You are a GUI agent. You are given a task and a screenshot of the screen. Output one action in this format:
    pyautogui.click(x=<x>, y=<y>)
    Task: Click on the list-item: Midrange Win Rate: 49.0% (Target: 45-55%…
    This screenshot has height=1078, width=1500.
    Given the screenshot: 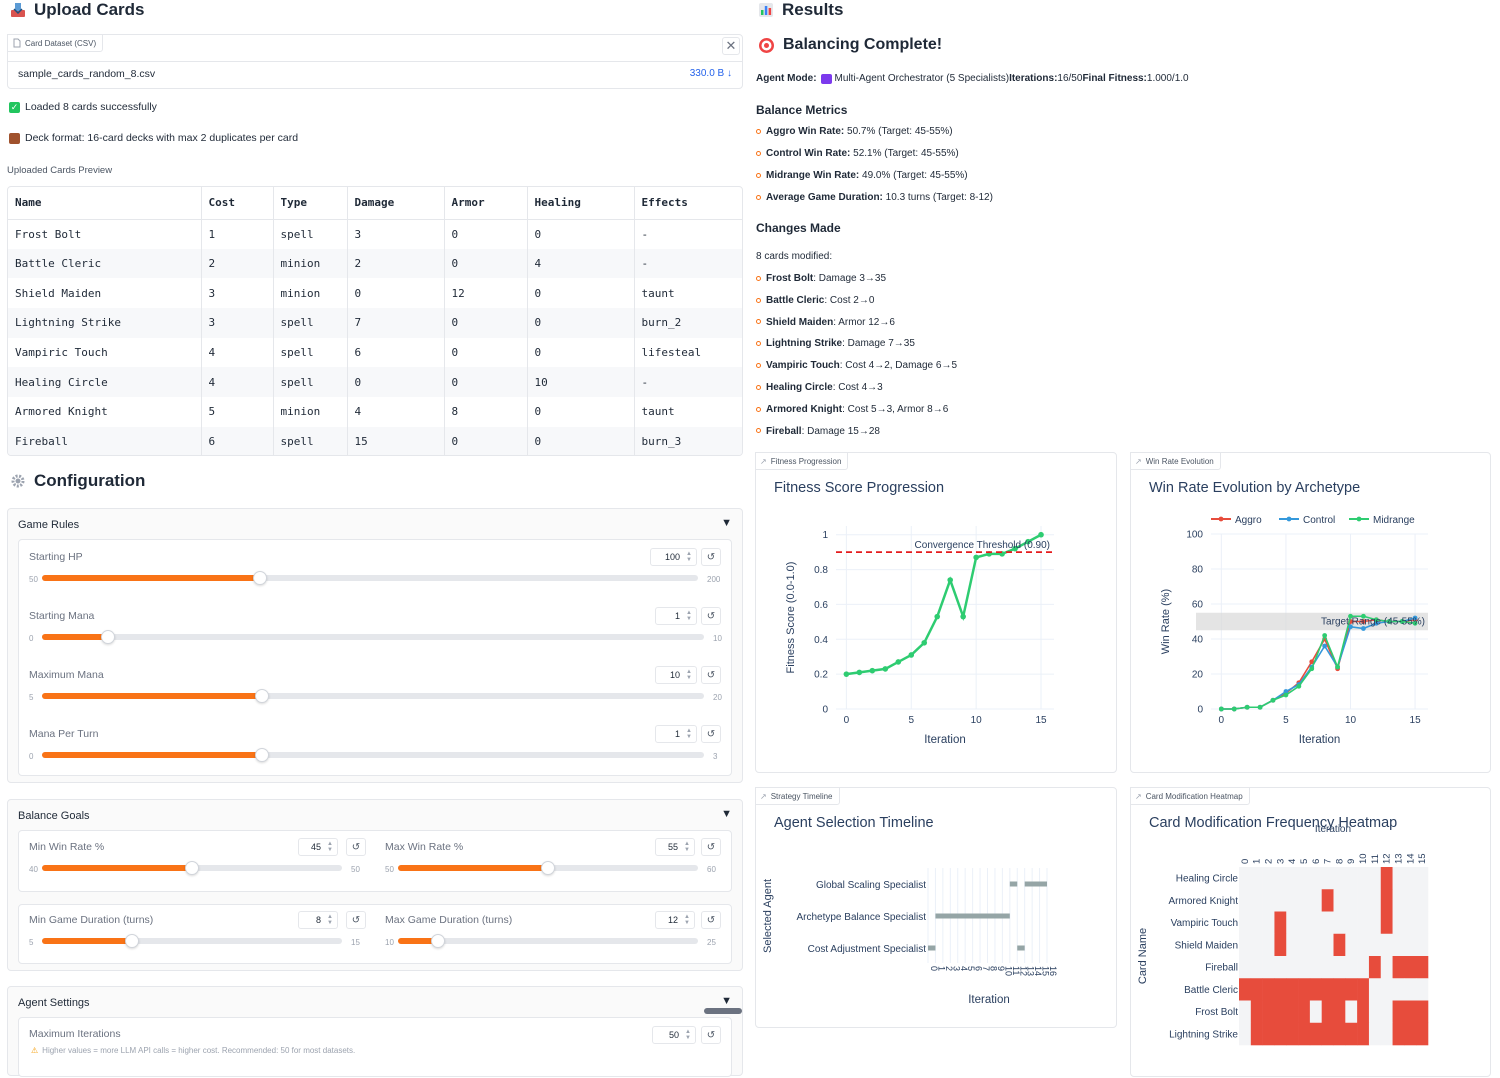 What is the action you would take?
    pyautogui.click(x=862, y=175)
    